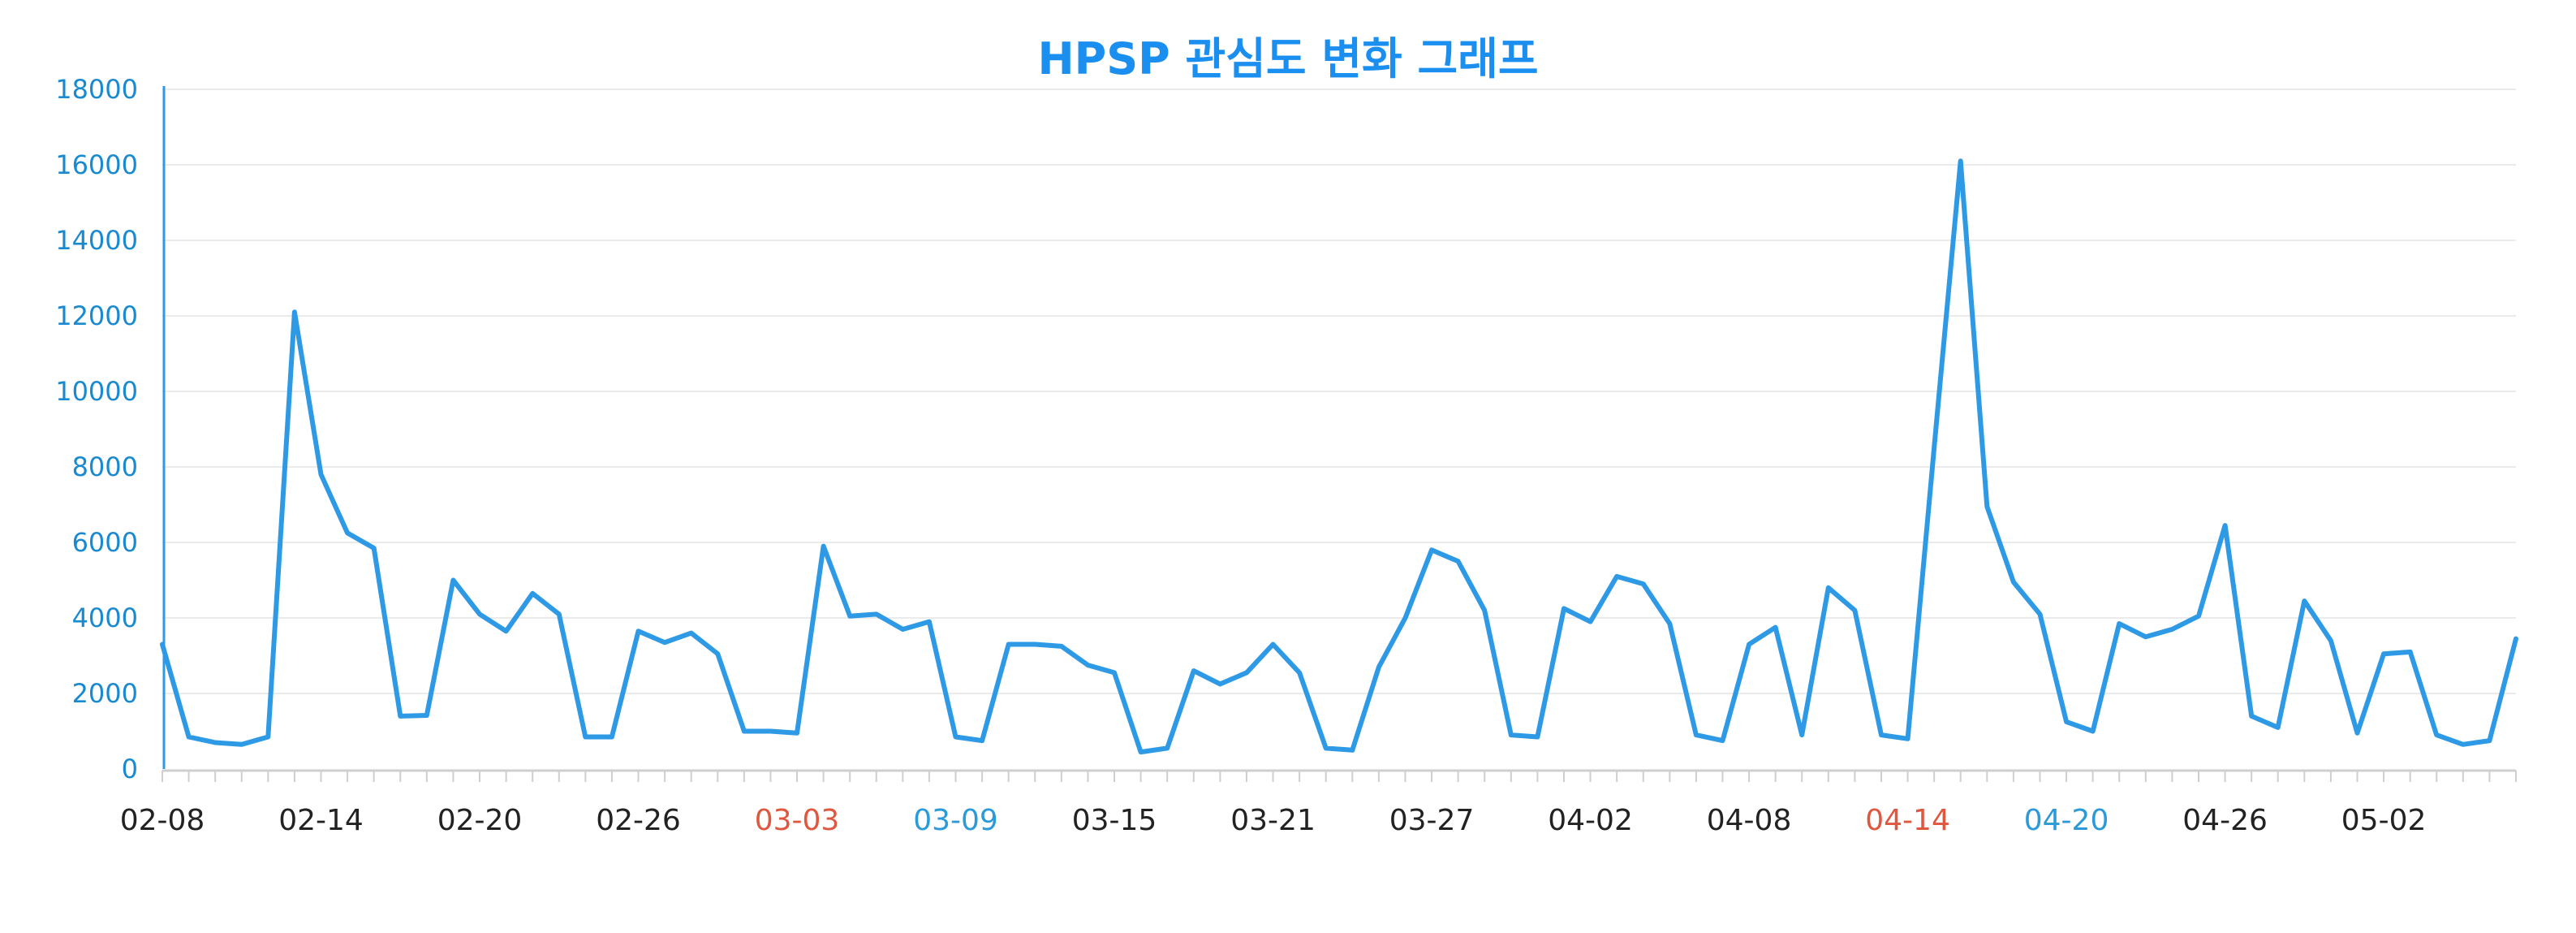 The height and width of the screenshot is (933, 2576). I want to click on y-tick-label: 0, so click(130, 769).